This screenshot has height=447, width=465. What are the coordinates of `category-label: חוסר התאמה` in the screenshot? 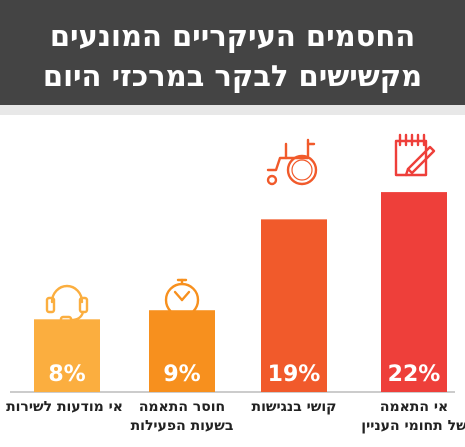 It's located at (182, 407).